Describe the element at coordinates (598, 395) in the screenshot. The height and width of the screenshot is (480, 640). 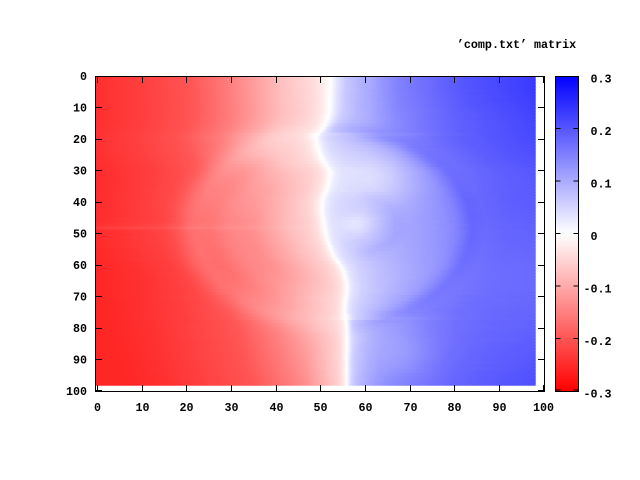
I see `svg-text: -0.3` at that location.